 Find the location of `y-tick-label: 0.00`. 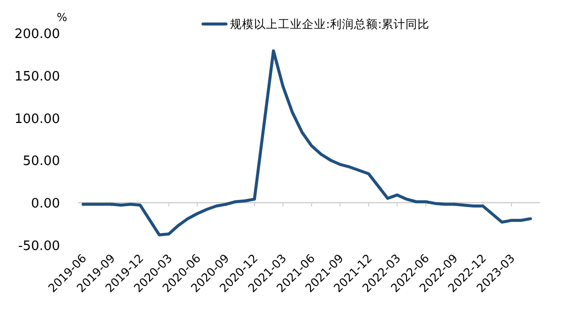

y-tick-label: 0.00 is located at coordinates (45, 204).